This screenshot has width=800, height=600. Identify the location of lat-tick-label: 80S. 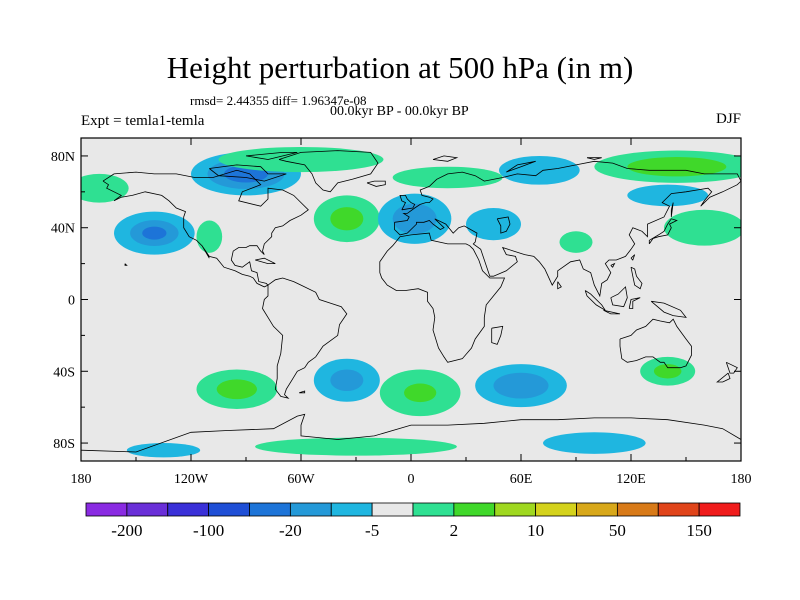
(64, 444).